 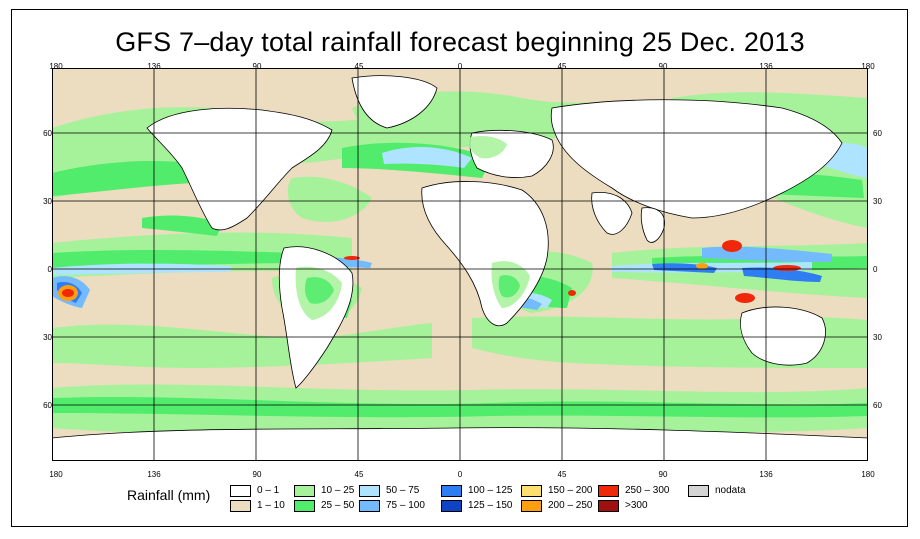 I want to click on legend-label: >300, so click(x=636, y=505).